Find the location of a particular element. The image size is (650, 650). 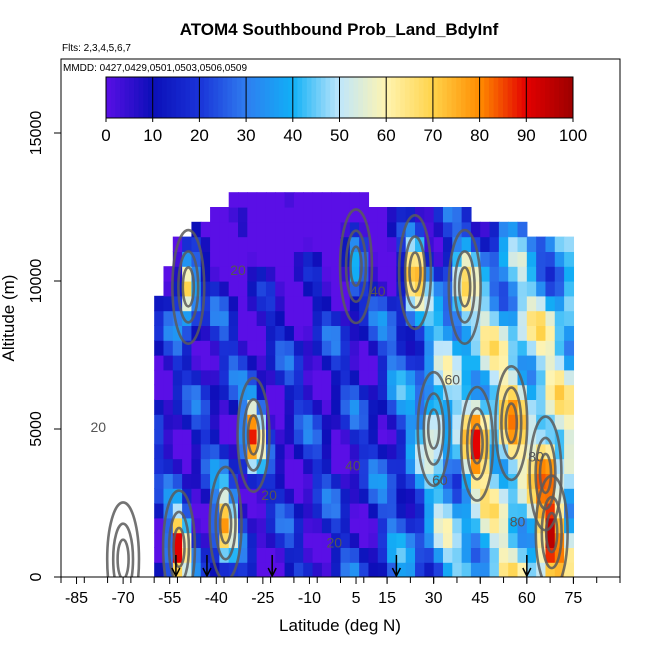

colorbar-tick-label: 20 is located at coordinates (199, 135).